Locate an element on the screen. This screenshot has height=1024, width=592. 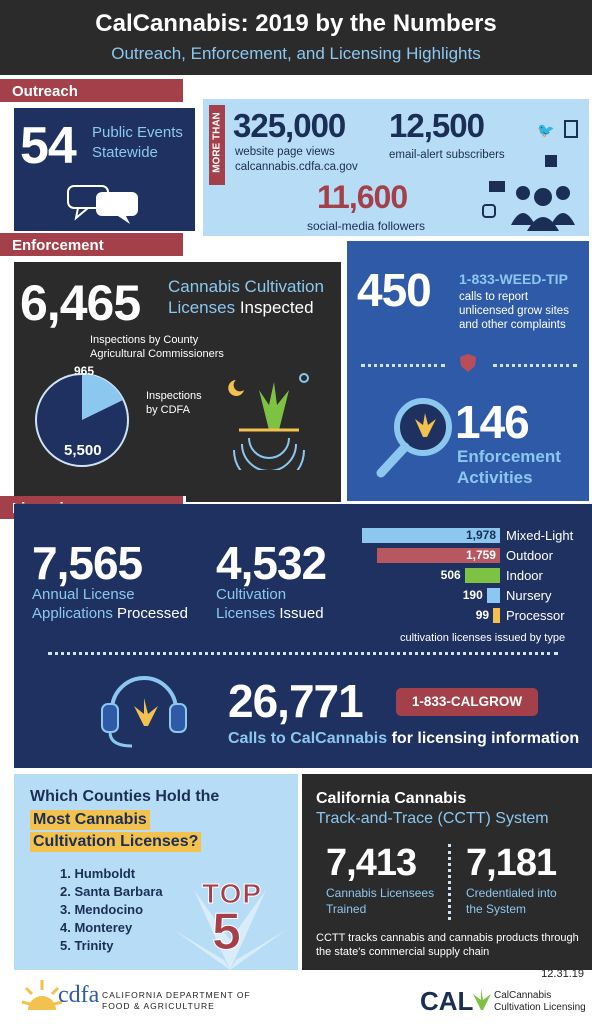
list-item: 1. Humboldt is located at coordinates (98, 873).